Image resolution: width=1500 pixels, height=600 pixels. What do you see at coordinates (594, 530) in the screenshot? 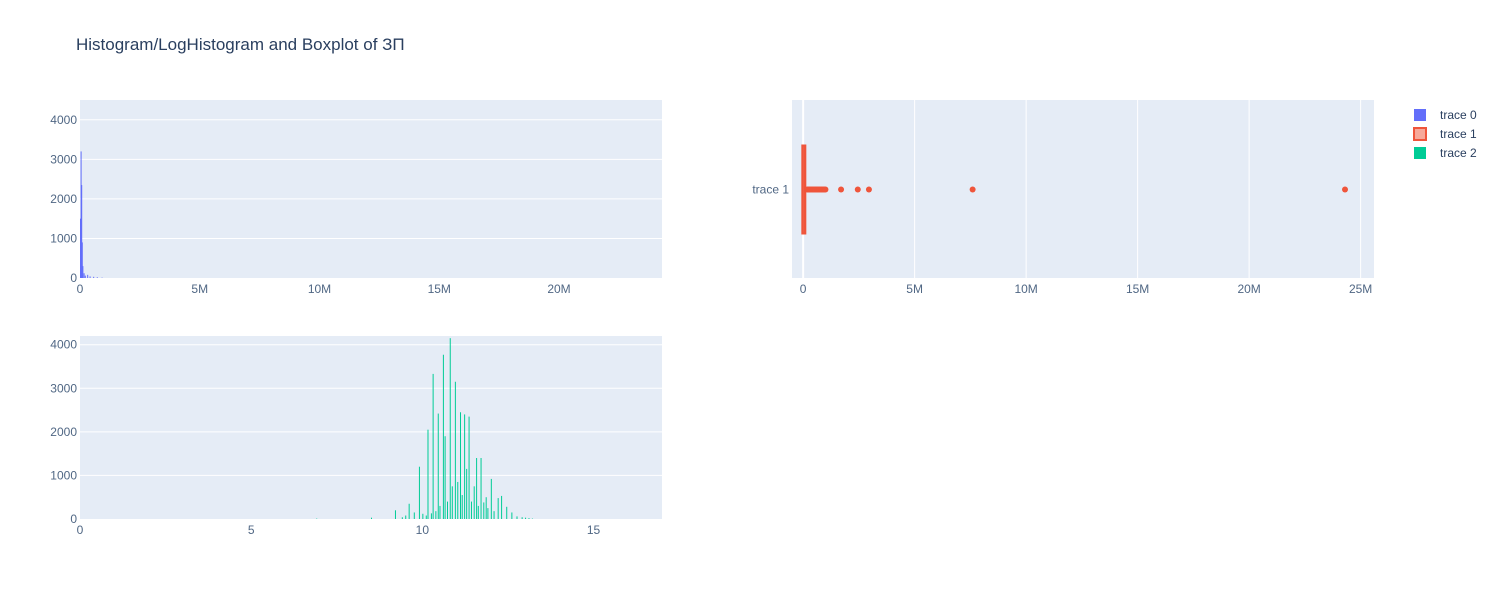
I see `x-tick-label: 15` at bounding box center [594, 530].